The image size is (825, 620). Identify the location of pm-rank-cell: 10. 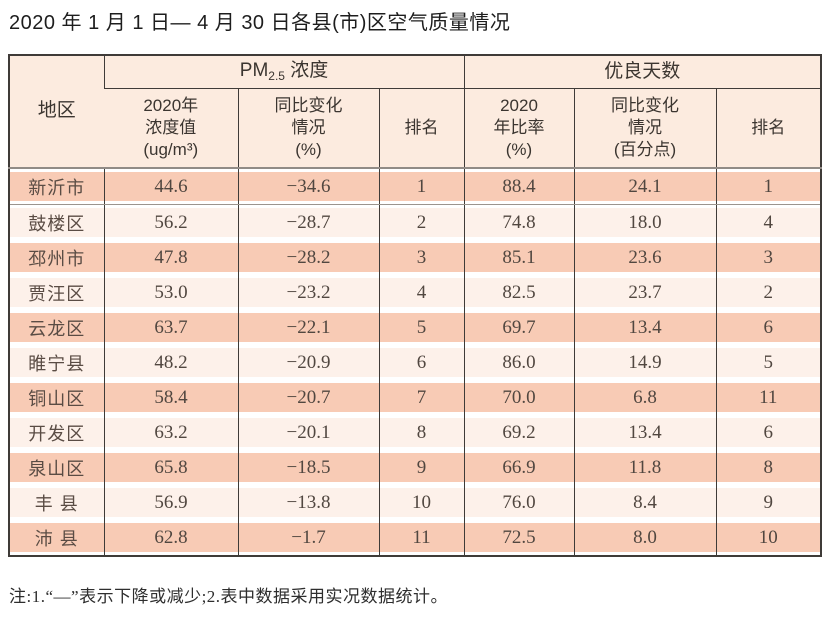
(421, 502).